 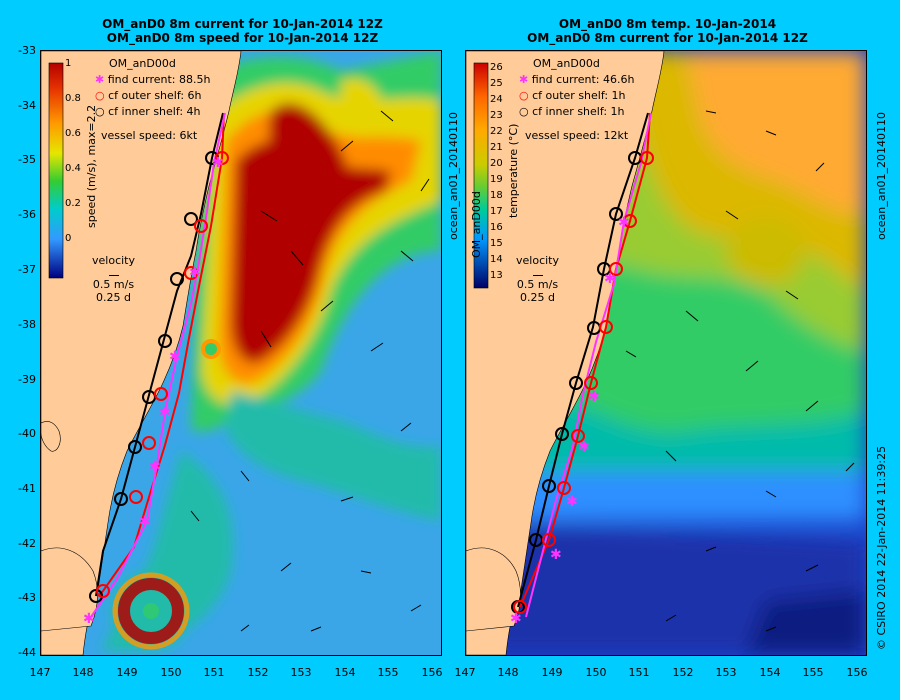 What do you see at coordinates (113, 271) in the screenshot?
I see `left-velocity-arrow` at bounding box center [113, 271].